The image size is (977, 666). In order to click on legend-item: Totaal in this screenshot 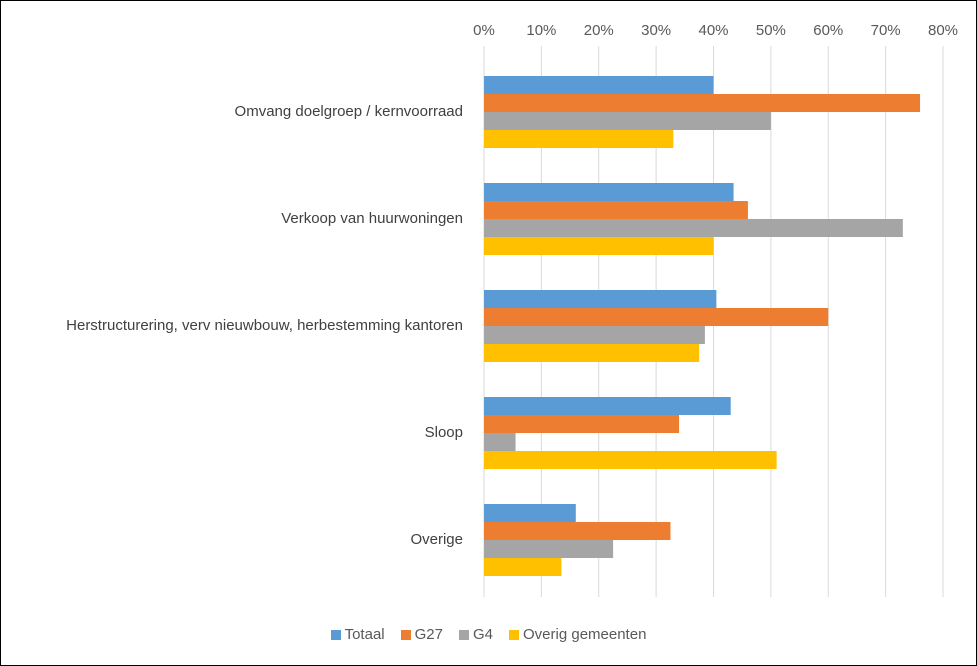, I will do `click(357, 634)`.